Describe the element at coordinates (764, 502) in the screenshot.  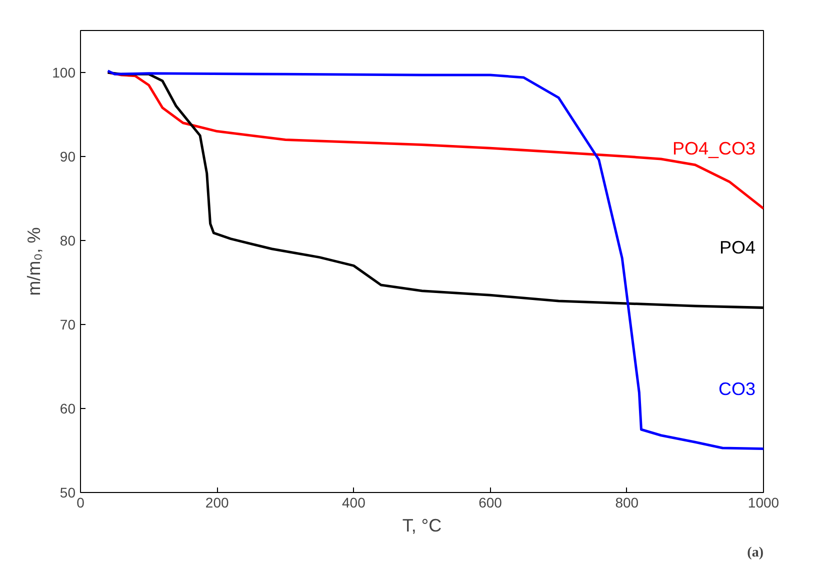
I see `x-tick-label: 1000` at that location.